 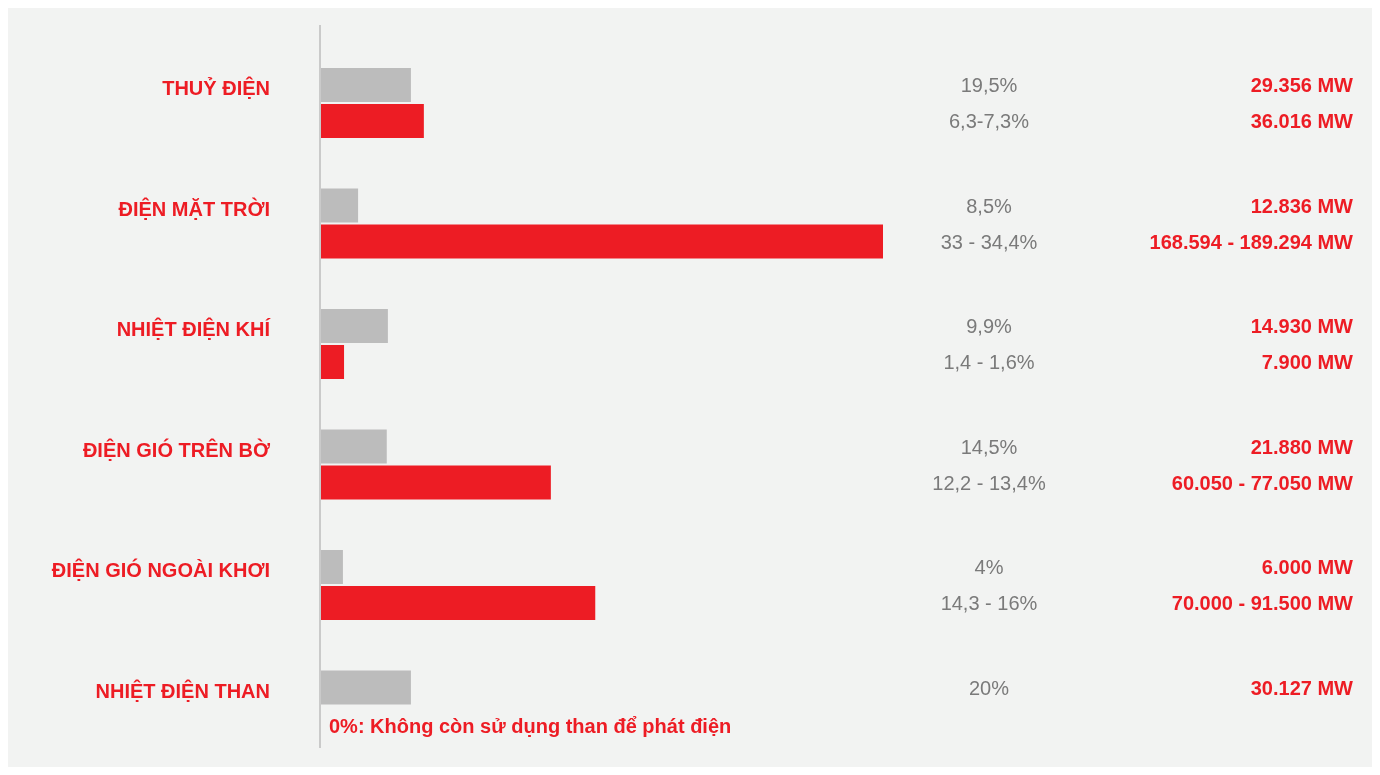 I want to click on text: 6.000 MW, so click(x=1307, y=567).